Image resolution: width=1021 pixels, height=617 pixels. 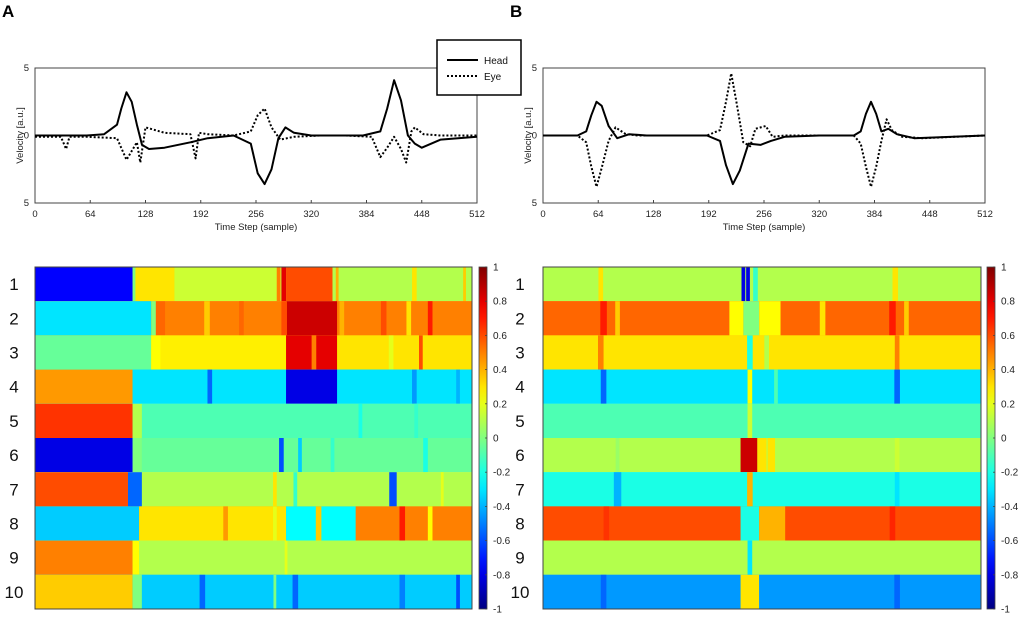 What do you see at coordinates (542, 214) in the screenshot?
I see `x-tick-label: 0` at bounding box center [542, 214].